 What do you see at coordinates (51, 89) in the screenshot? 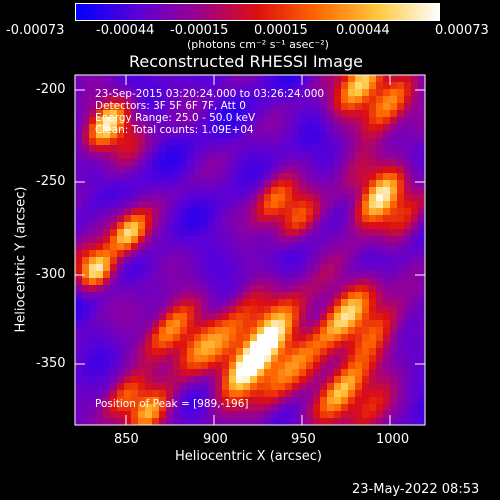
I see `y-tick-label: -200` at bounding box center [51, 89].